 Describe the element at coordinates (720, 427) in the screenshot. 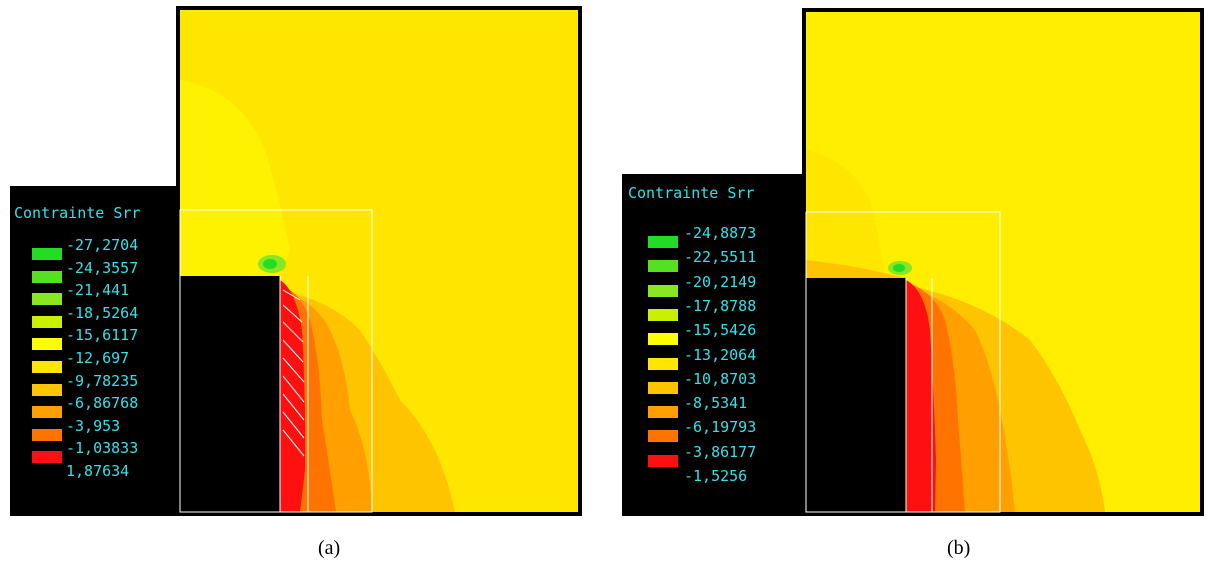

I see `legend-value: -6,19793` at that location.